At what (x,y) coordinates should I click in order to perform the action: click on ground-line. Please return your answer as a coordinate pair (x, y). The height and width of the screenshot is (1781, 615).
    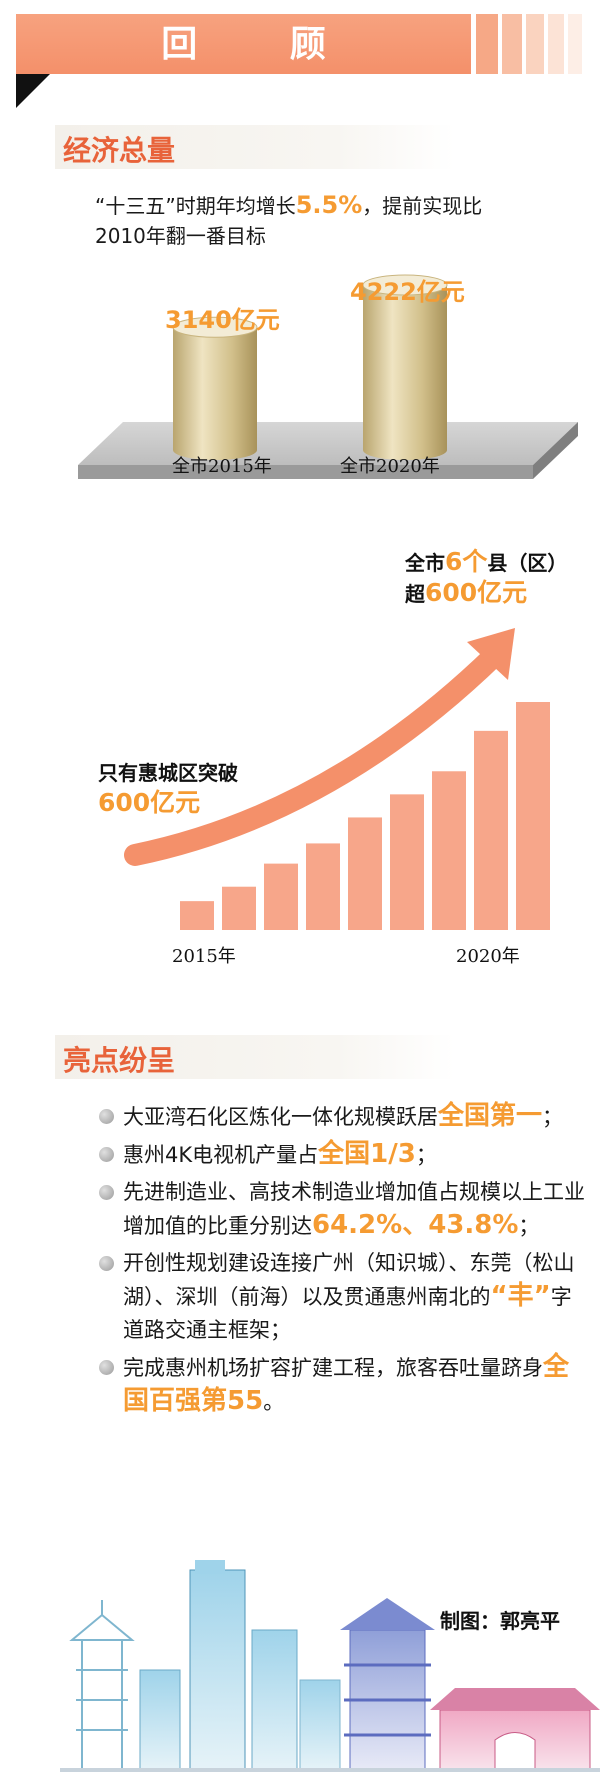
    Looking at the image, I should click on (330, 1770).